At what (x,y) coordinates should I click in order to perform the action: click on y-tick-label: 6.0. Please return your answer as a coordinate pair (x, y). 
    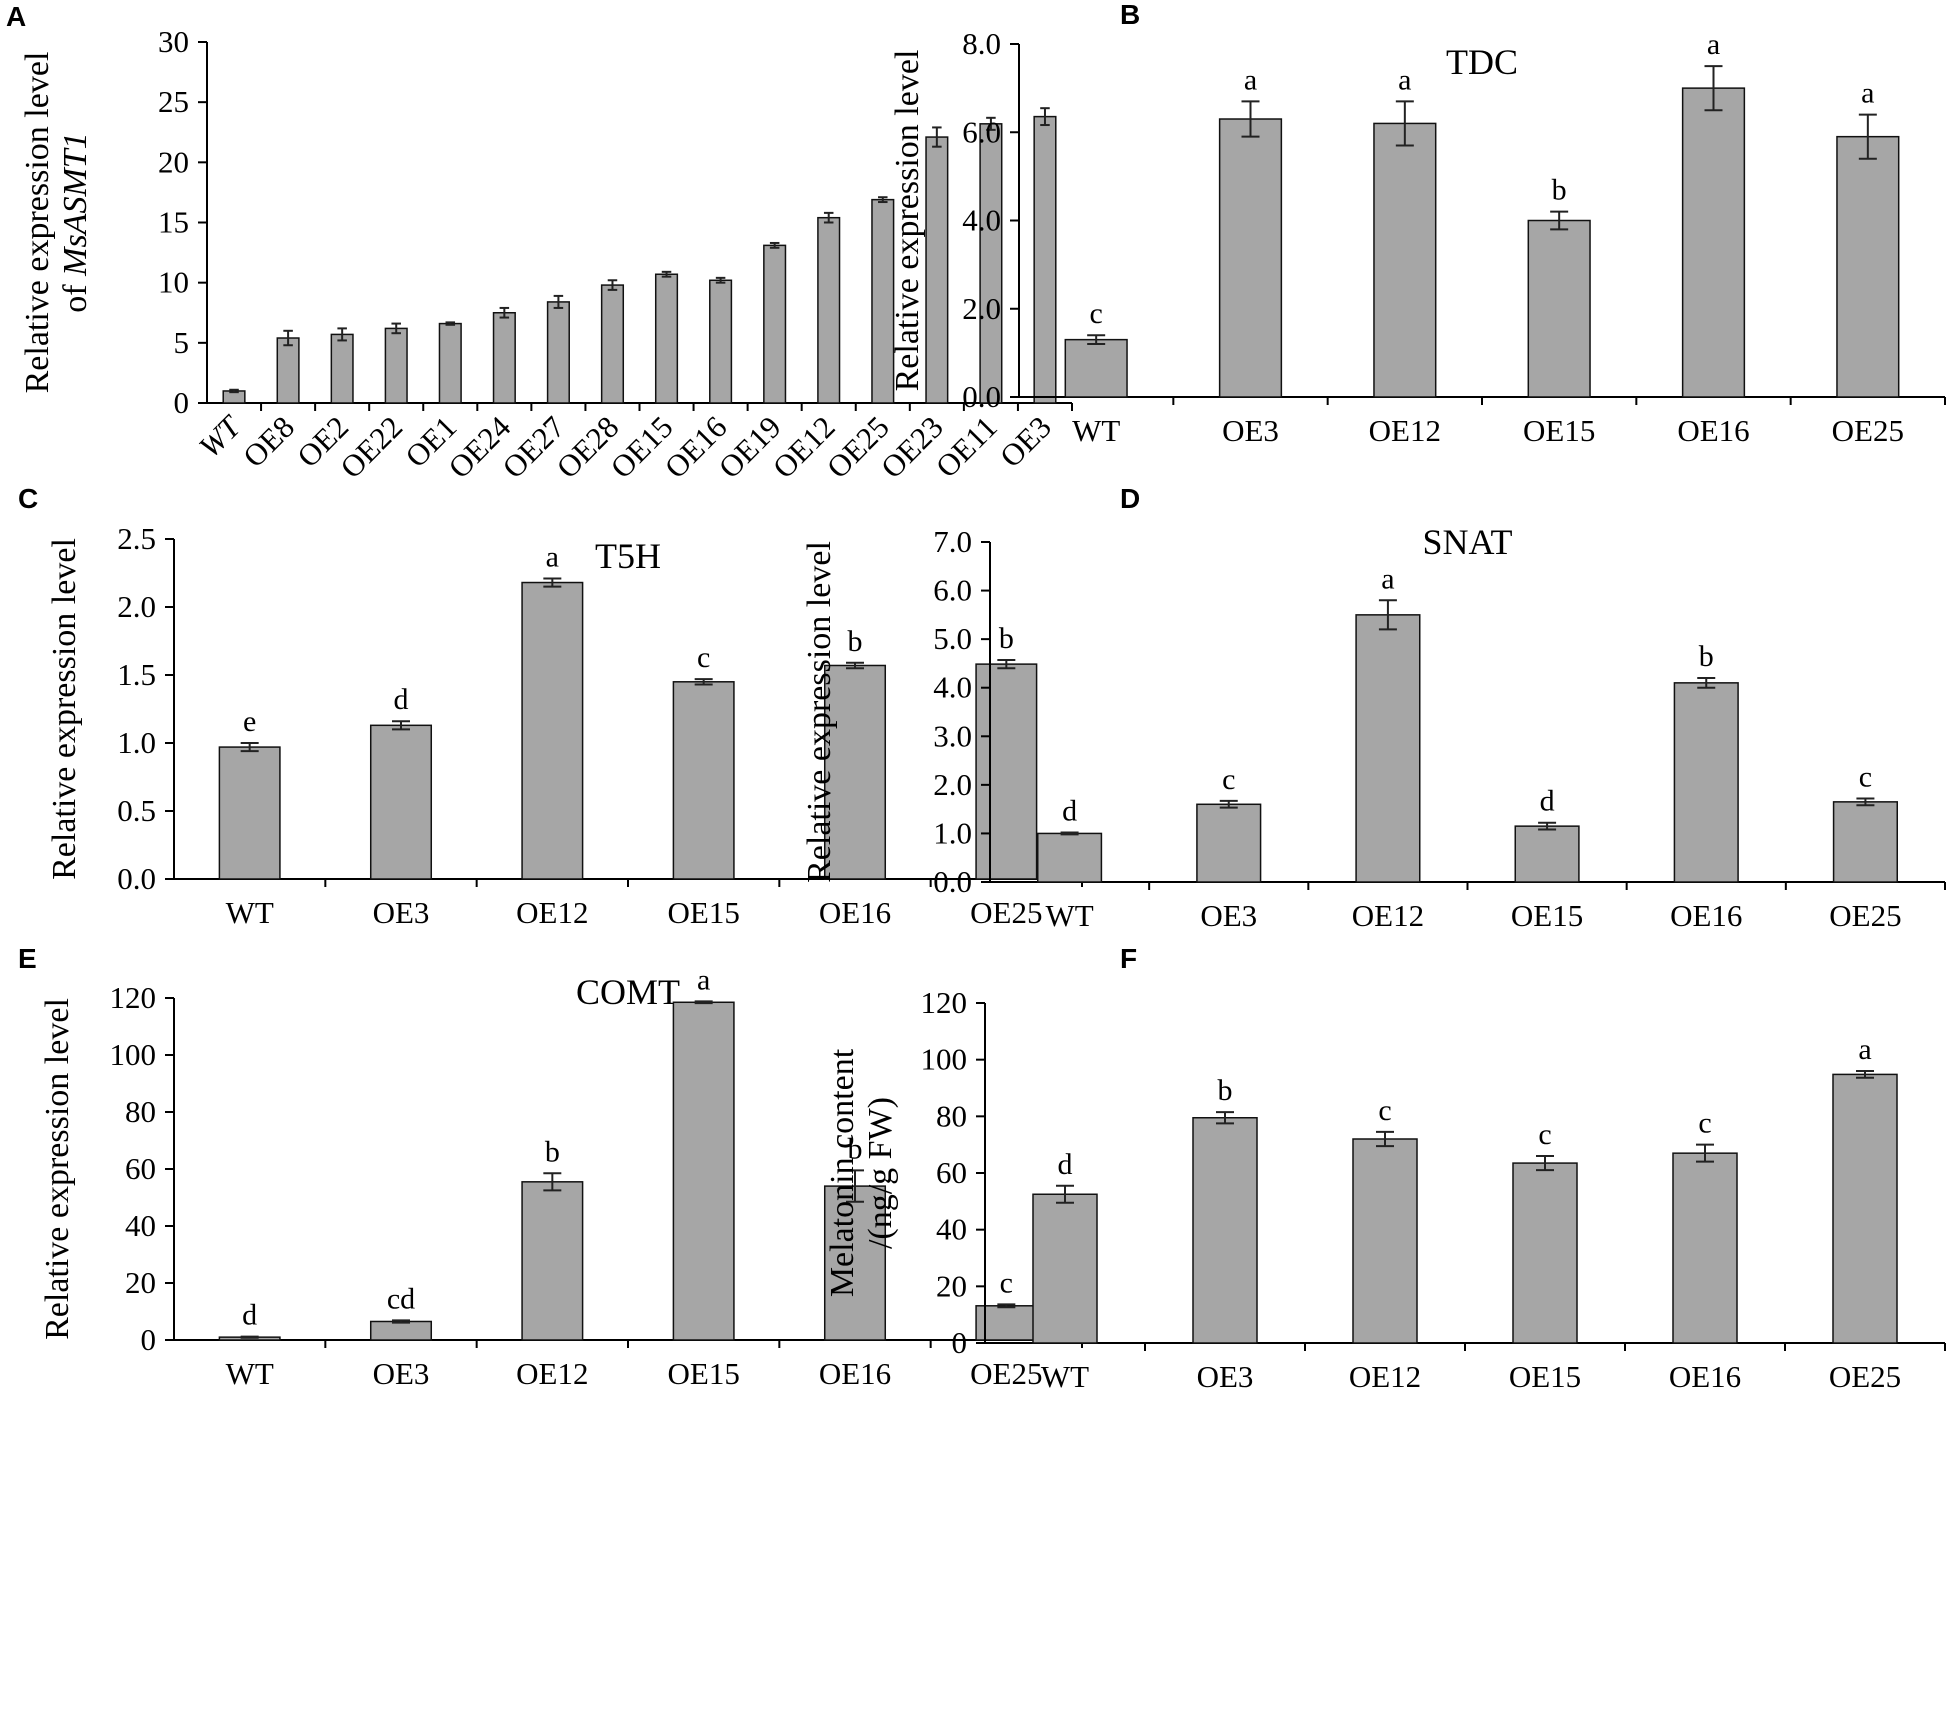
    Looking at the image, I should click on (981, 131).